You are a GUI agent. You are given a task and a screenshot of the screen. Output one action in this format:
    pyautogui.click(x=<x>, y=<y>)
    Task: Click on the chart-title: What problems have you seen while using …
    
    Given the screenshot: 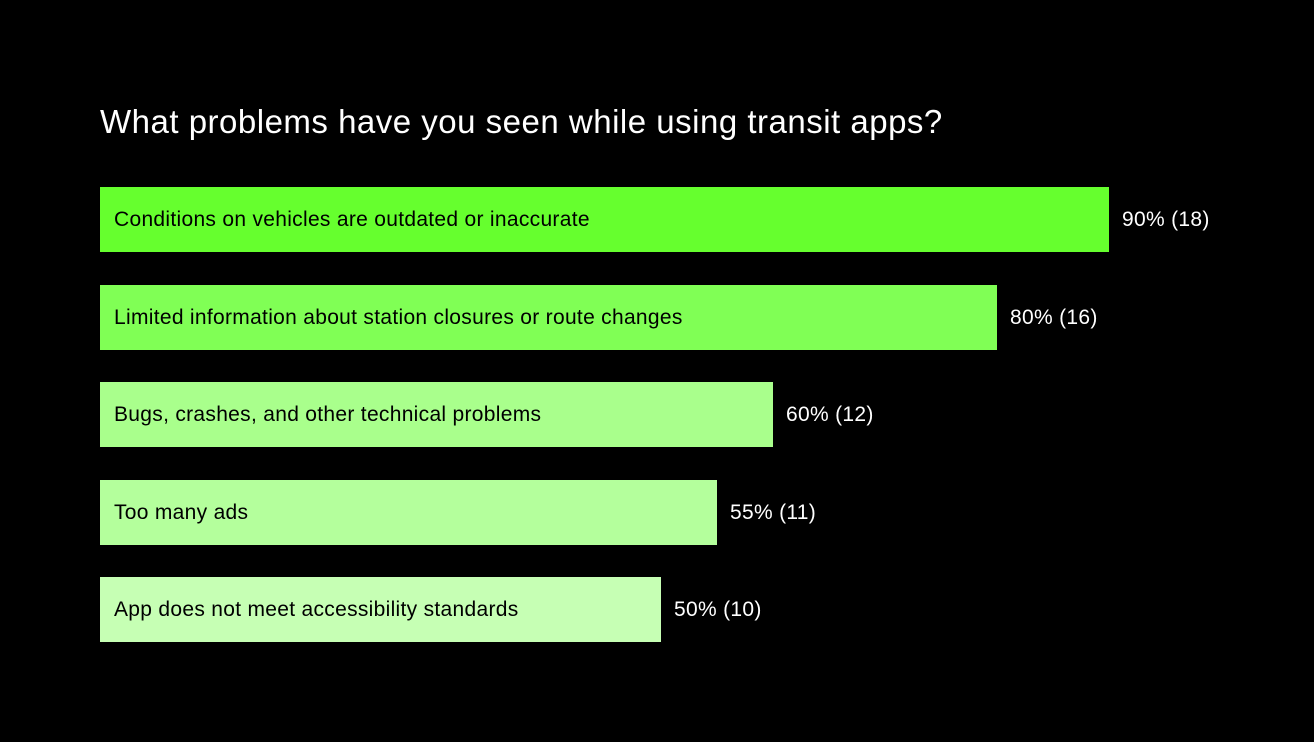 What is the action you would take?
    pyautogui.click(x=521, y=121)
    